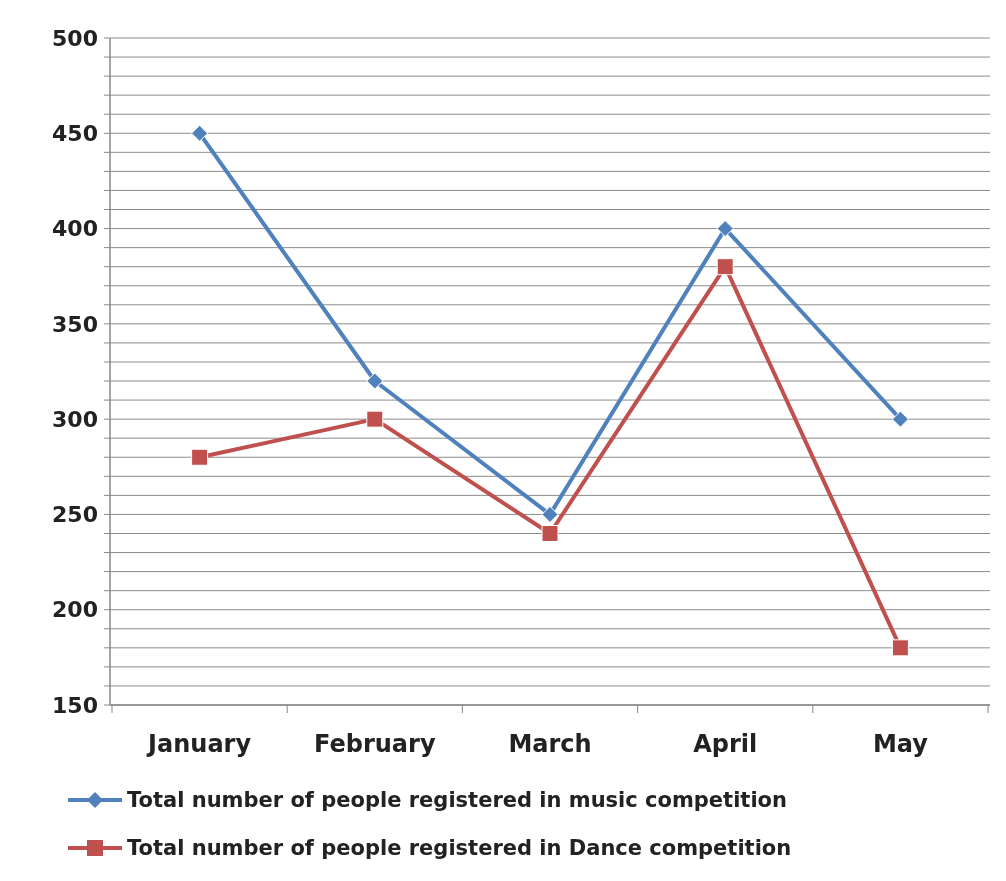 The width and height of the screenshot is (1006, 881). Describe the element at coordinates (550, 744) in the screenshot. I see `x-tick-label: March` at that location.